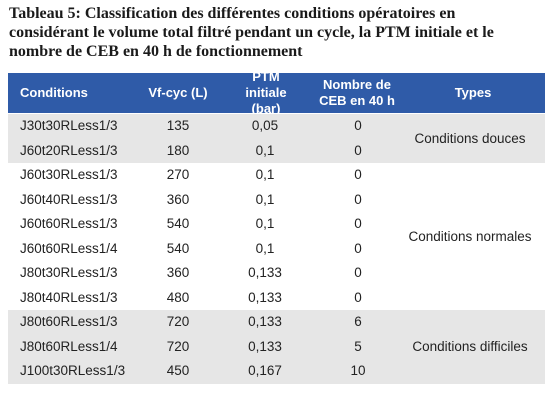  Describe the element at coordinates (69, 272) in the screenshot. I see `table-cell: J80t30RLess1/3` at that location.